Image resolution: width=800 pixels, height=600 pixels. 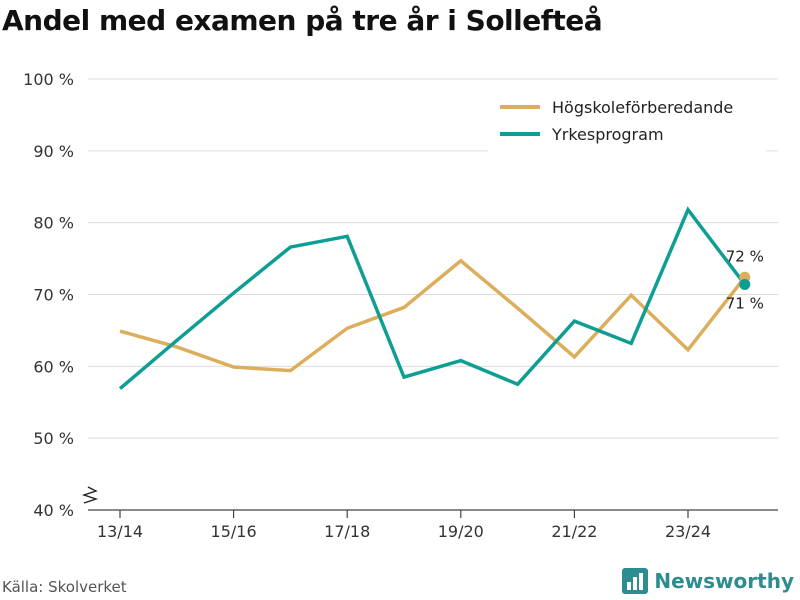 I want to click on y-tick-label: 40 %, so click(x=53, y=510).